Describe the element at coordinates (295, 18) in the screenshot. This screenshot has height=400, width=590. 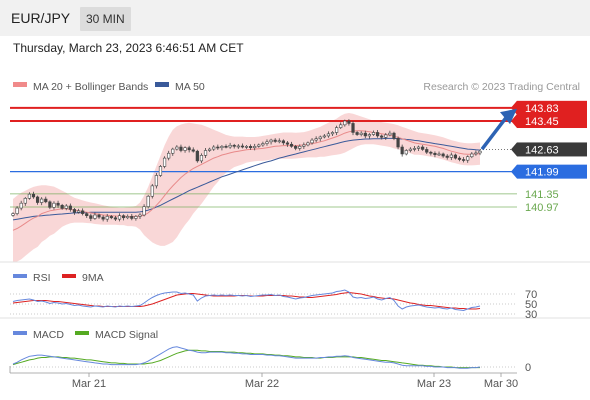
I see `top-bar: EUR/JPY 30 MIN` at that location.